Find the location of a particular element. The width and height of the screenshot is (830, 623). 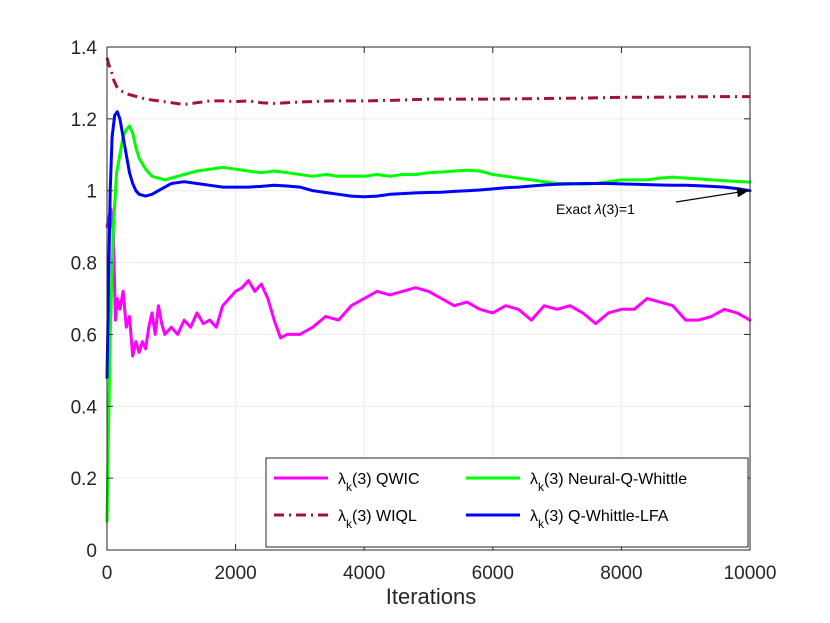

exact-value-annotation: Exact λ(3)=1 is located at coordinates (652, 202).